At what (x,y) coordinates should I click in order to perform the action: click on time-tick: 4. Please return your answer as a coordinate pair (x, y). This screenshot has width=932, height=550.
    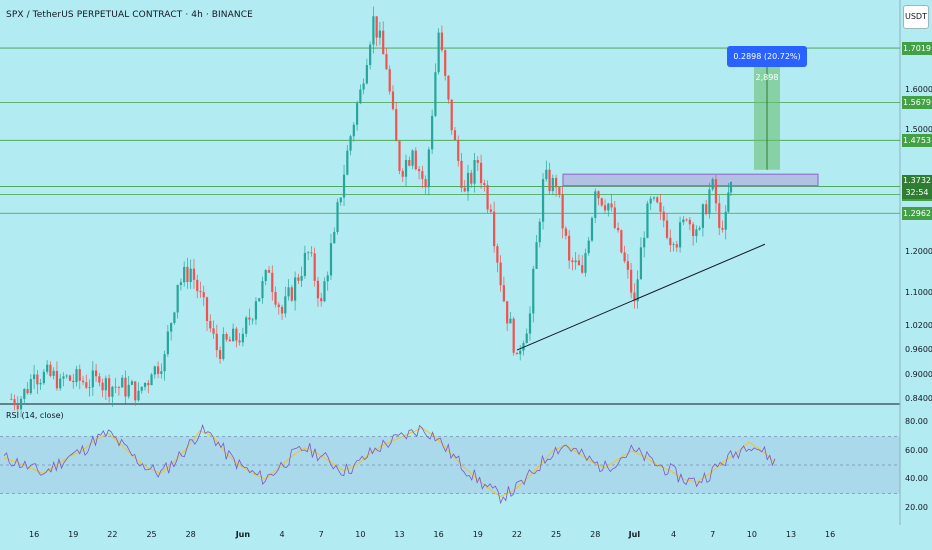
    Looking at the image, I should click on (674, 534).